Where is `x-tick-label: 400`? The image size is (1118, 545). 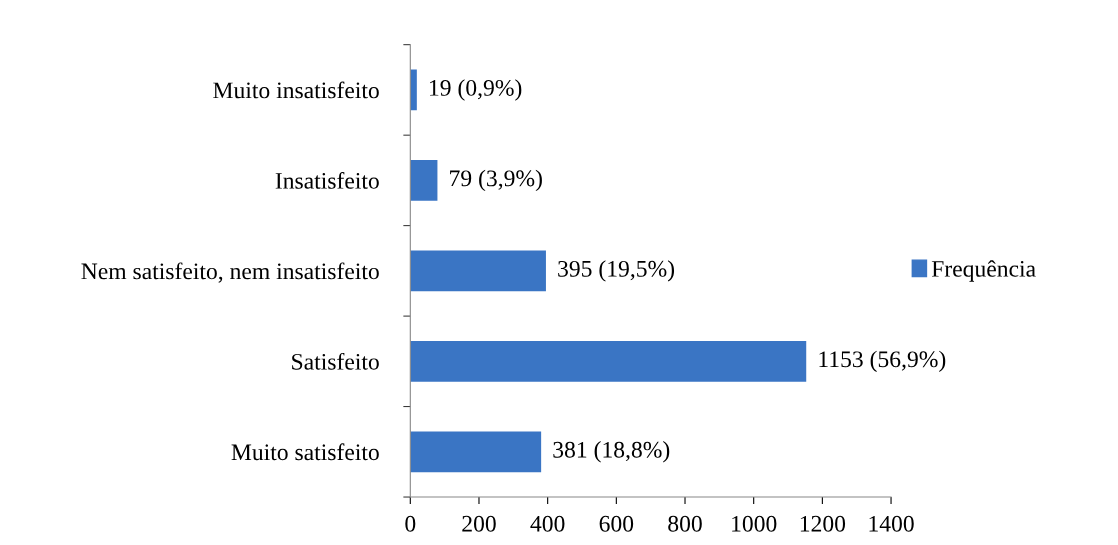 x-tick-label: 400 is located at coordinates (547, 523).